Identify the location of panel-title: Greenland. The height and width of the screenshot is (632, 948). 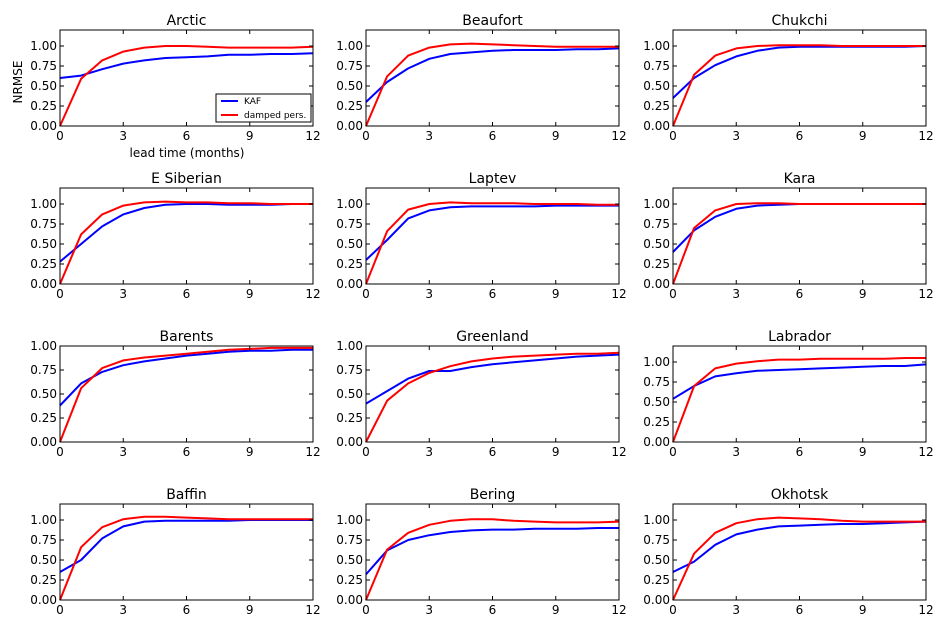
(492, 337).